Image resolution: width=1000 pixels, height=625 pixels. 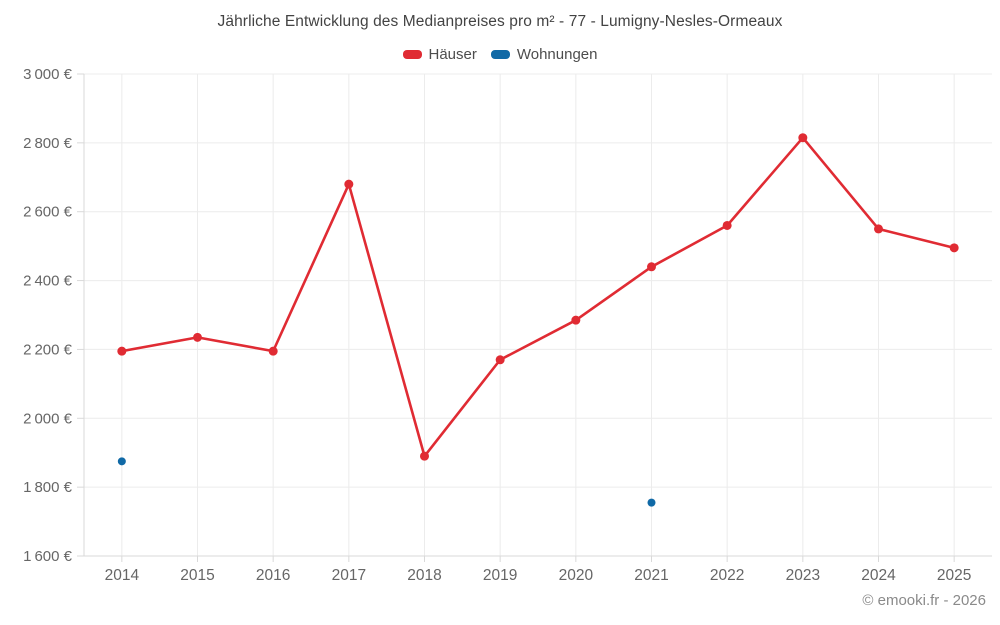 I want to click on legend-item-wohnungen: Wohnungen, so click(x=544, y=54).